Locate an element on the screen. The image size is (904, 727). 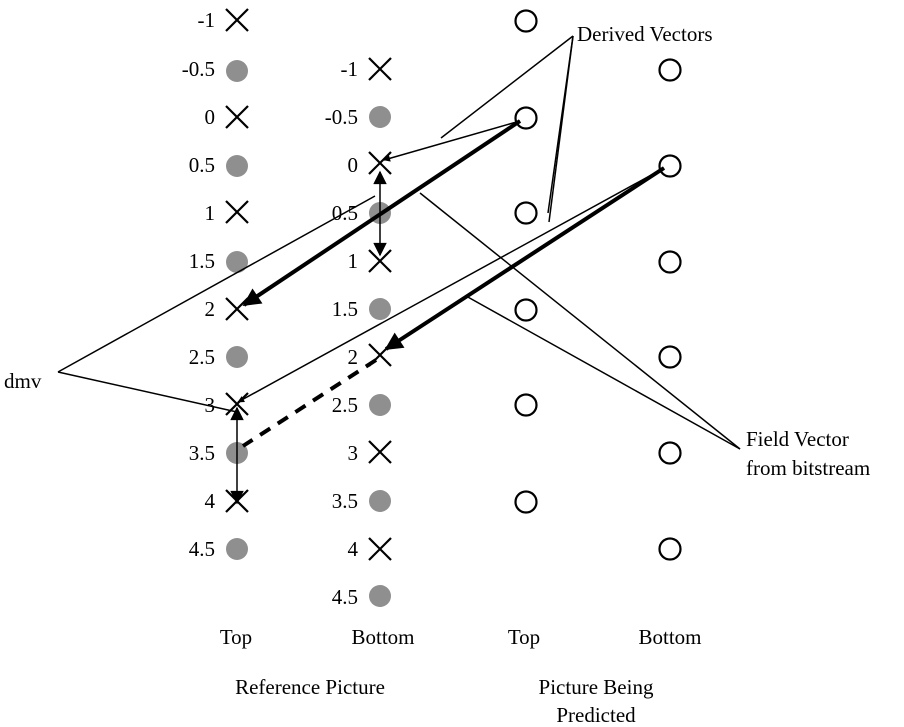
field-vector-label-line1: Field Vector is located at coordinates (797, 439).